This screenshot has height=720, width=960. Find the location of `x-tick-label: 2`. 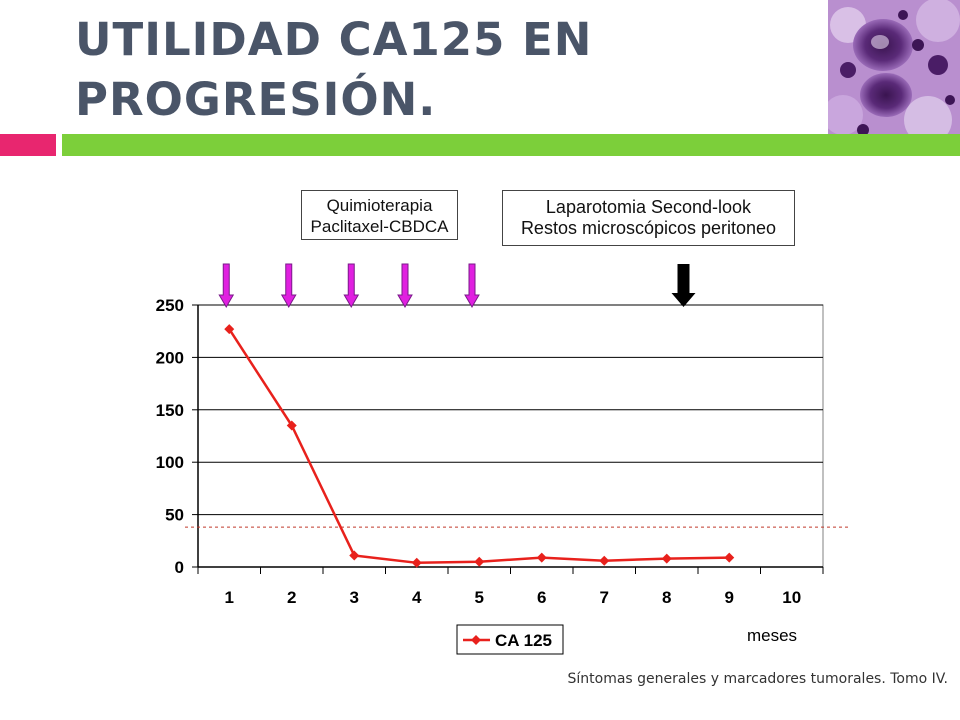

x-tick-label: 2 is located at coordinates (291, 597).